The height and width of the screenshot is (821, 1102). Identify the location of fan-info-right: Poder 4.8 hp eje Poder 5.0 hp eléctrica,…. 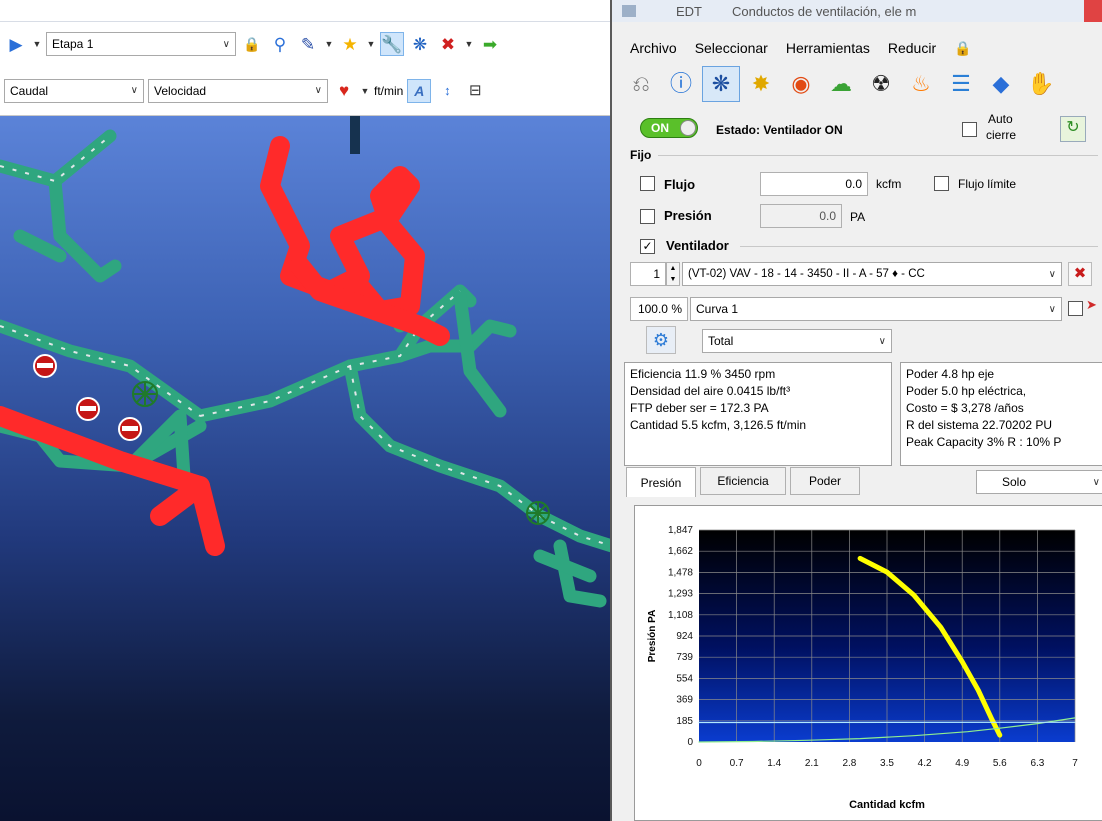
(1001, 414).